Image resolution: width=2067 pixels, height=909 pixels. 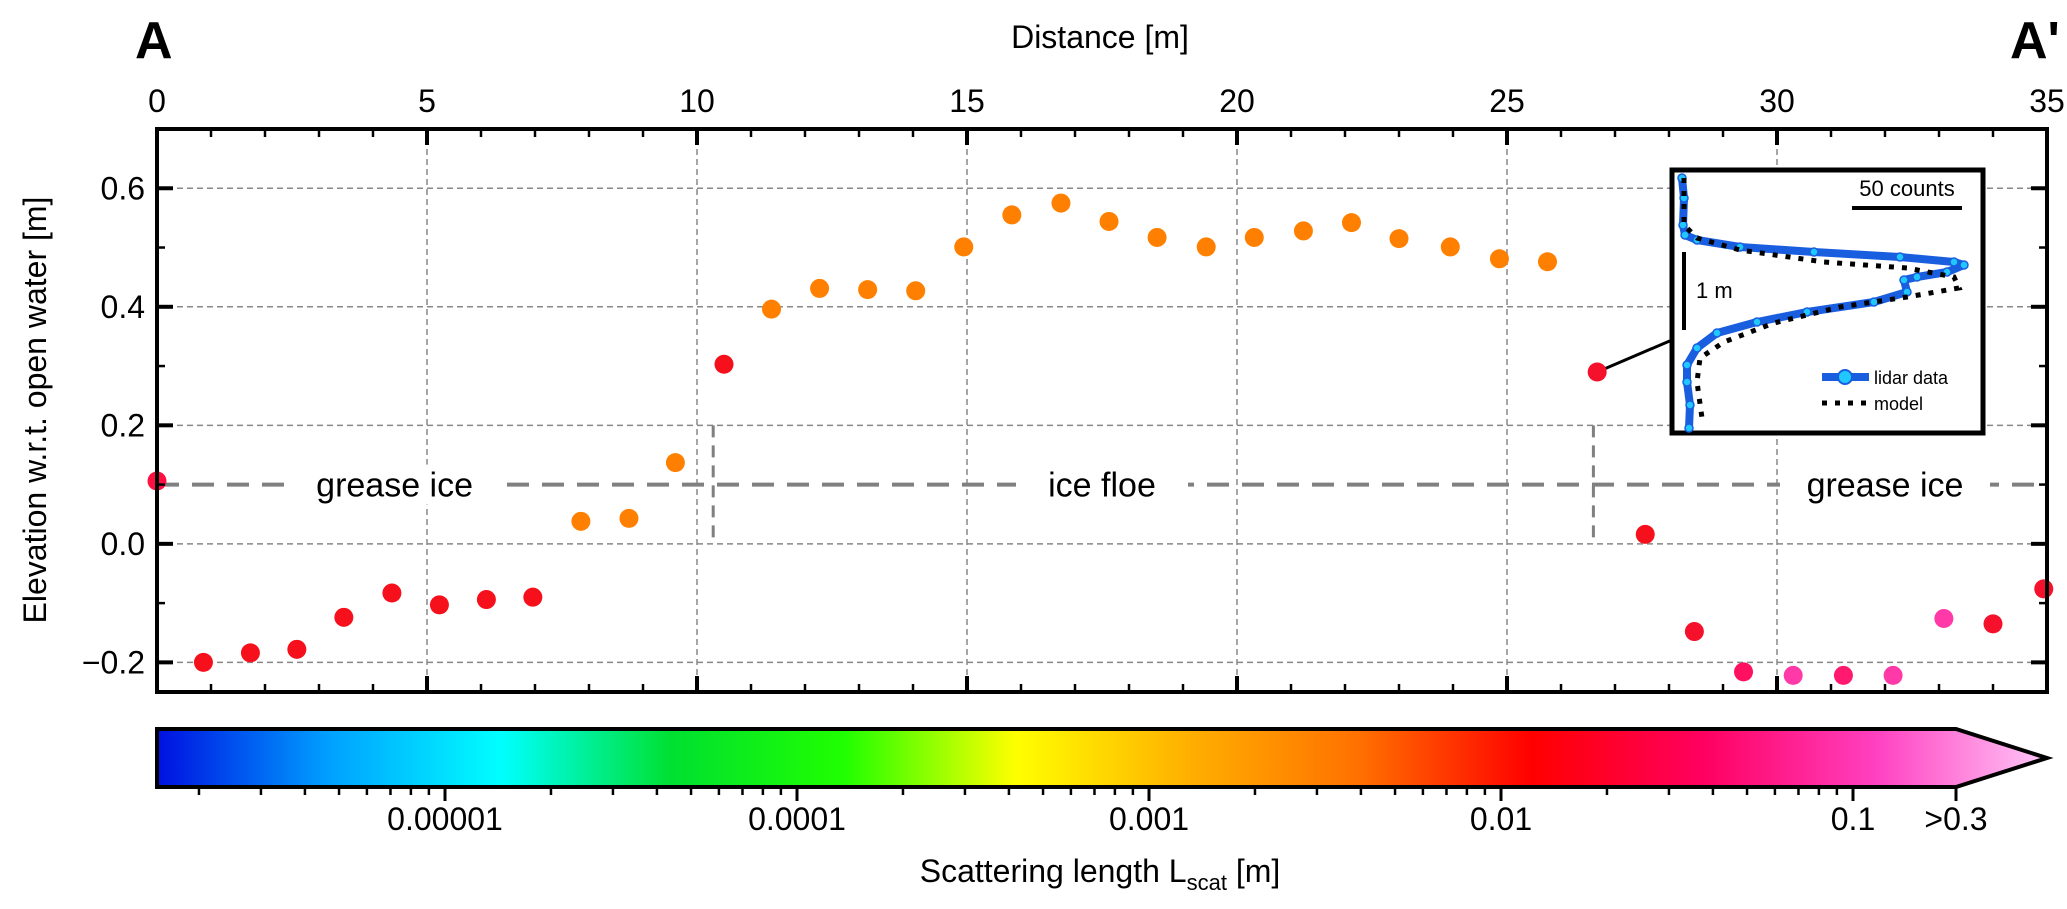 I want to click on x-tick-label: 30, so click(x=1777, y=101).